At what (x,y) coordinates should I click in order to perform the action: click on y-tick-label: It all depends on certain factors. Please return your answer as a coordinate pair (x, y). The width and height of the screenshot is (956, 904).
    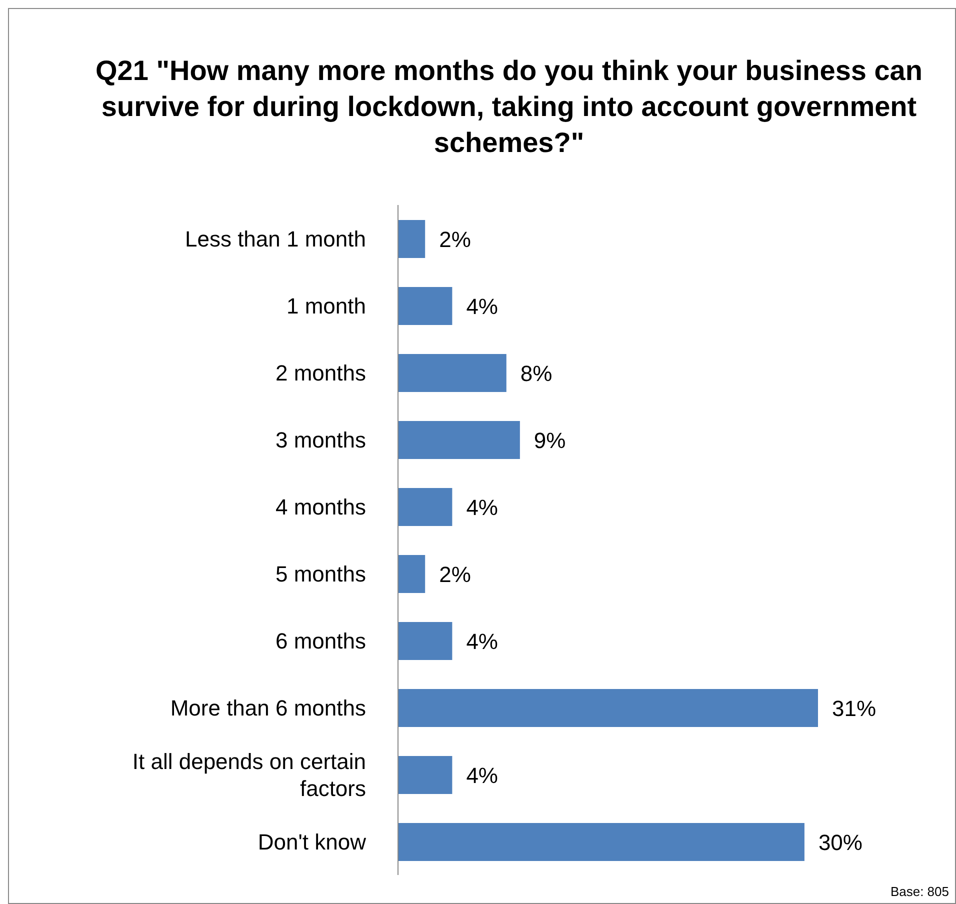
    Looking at the image, I should click on (249, 774).